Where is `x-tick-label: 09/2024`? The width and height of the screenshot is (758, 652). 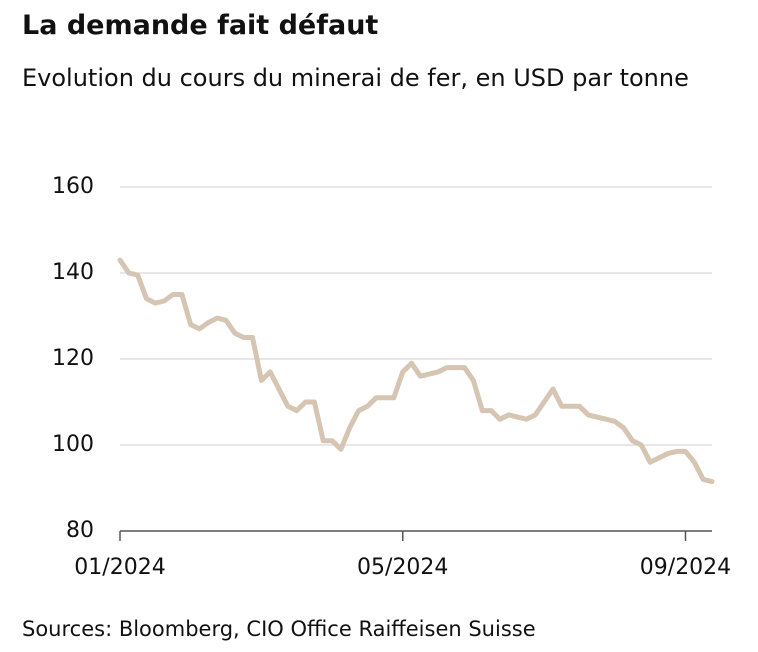 x-tick-label: 09/2024 is located at coordinates (685, 567).